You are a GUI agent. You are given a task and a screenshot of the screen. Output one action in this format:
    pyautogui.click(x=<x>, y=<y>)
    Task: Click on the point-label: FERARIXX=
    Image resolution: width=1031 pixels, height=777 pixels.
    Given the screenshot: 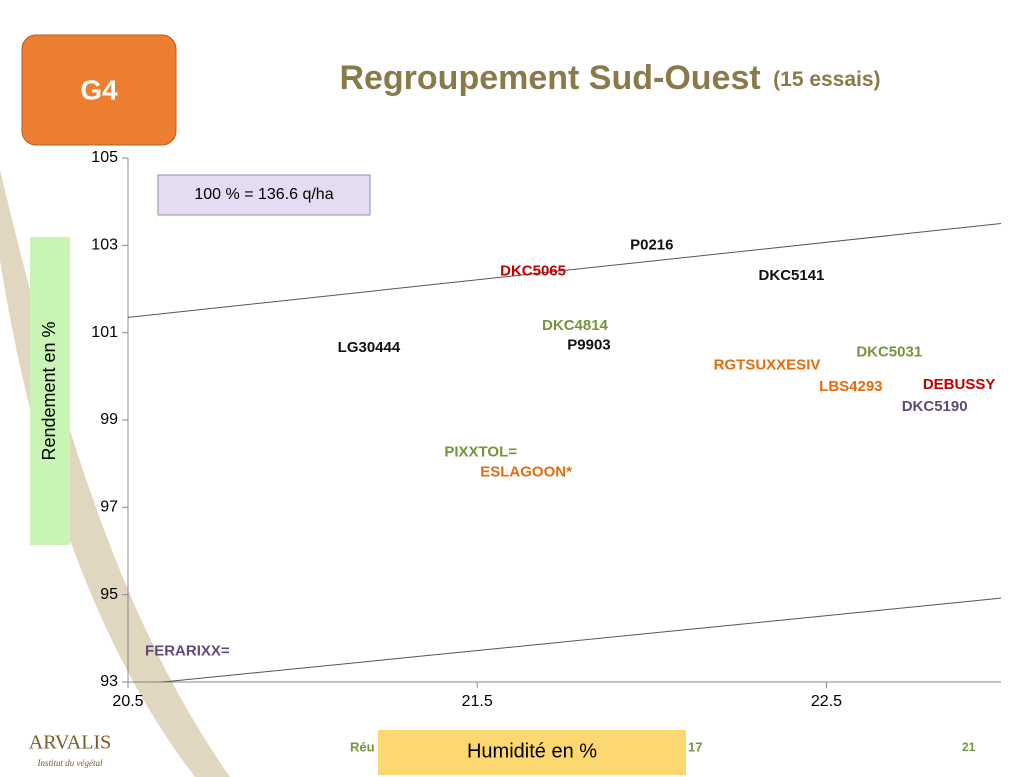 What is the action you would take?
    pyautogui.click(x=187, y=650)
    